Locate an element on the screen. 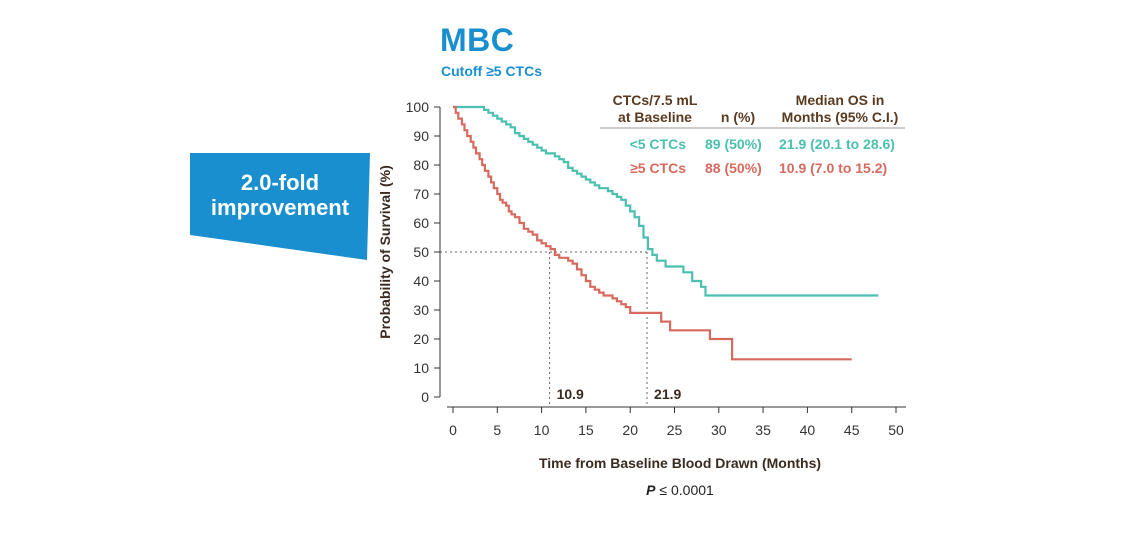 Image resolution: width=1140 pixels, height=540 pixels. legend-row-low-n: 89 (50%) is located at coordinates (733, 144).